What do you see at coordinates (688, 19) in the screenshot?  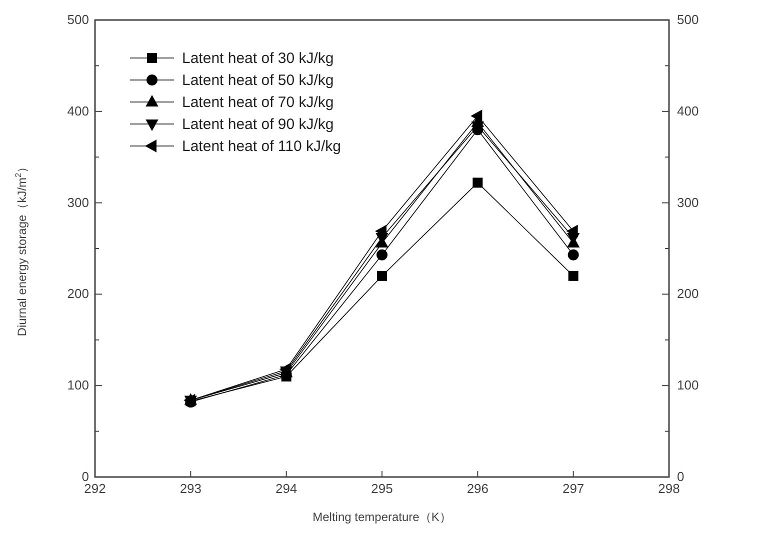 I see `y2-tick-label: 500` at bounding box center [688, 19].